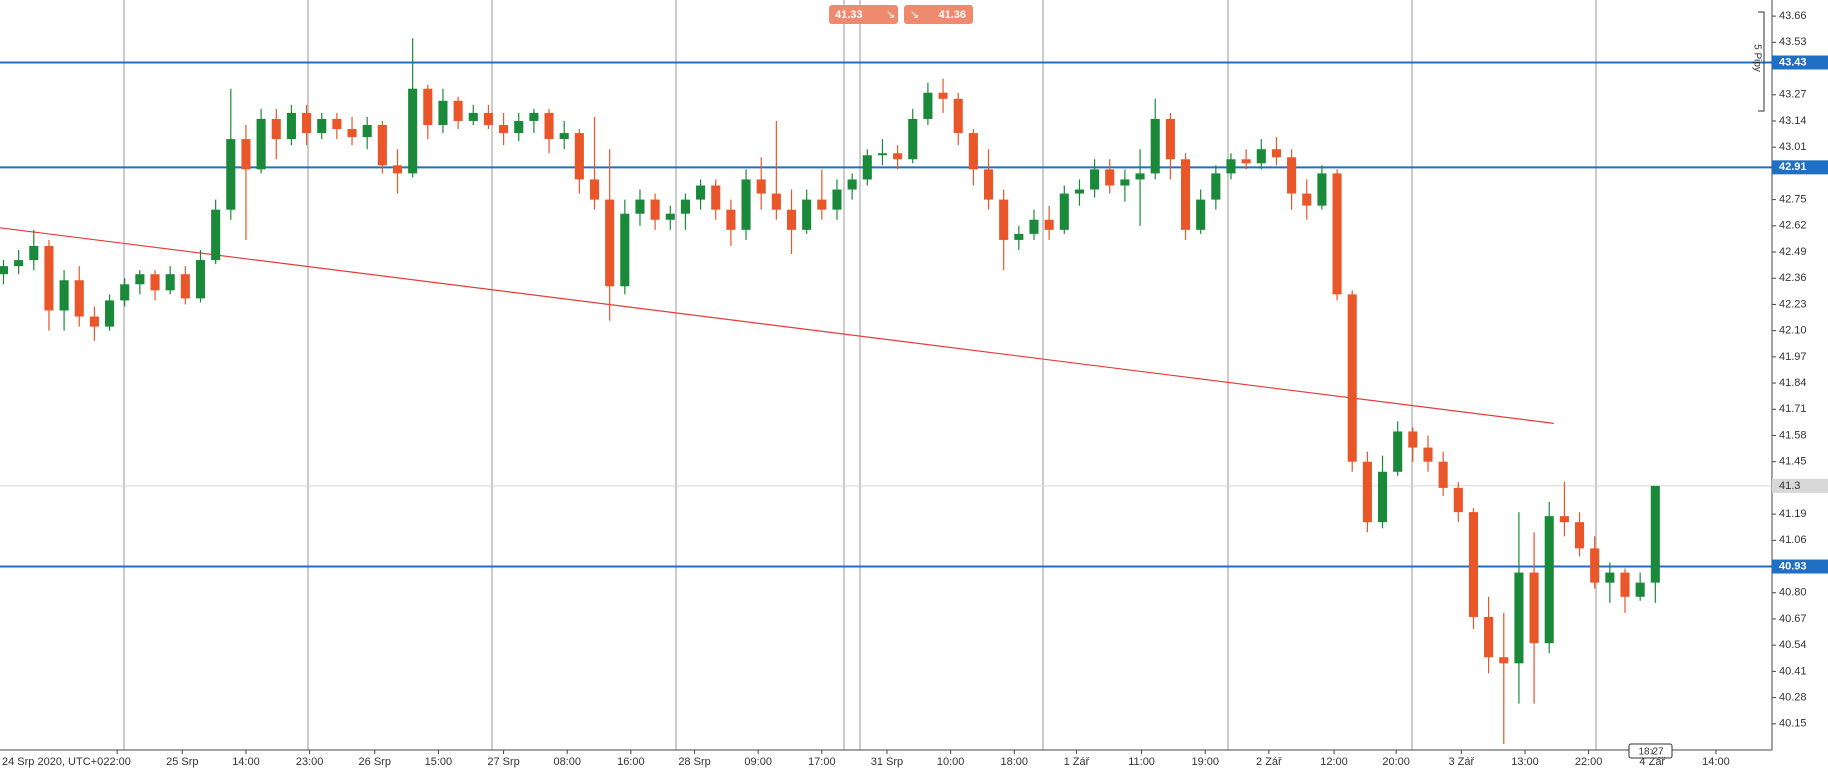  What do you see at coordinates (1396, 762) in the screenshot?
I see `x-tick-label: 20:00` at bounding box center [1396, 762].